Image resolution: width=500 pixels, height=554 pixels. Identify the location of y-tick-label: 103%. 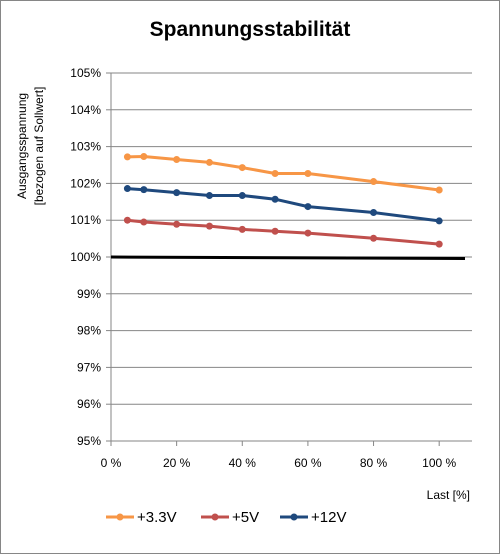
(85, 147).